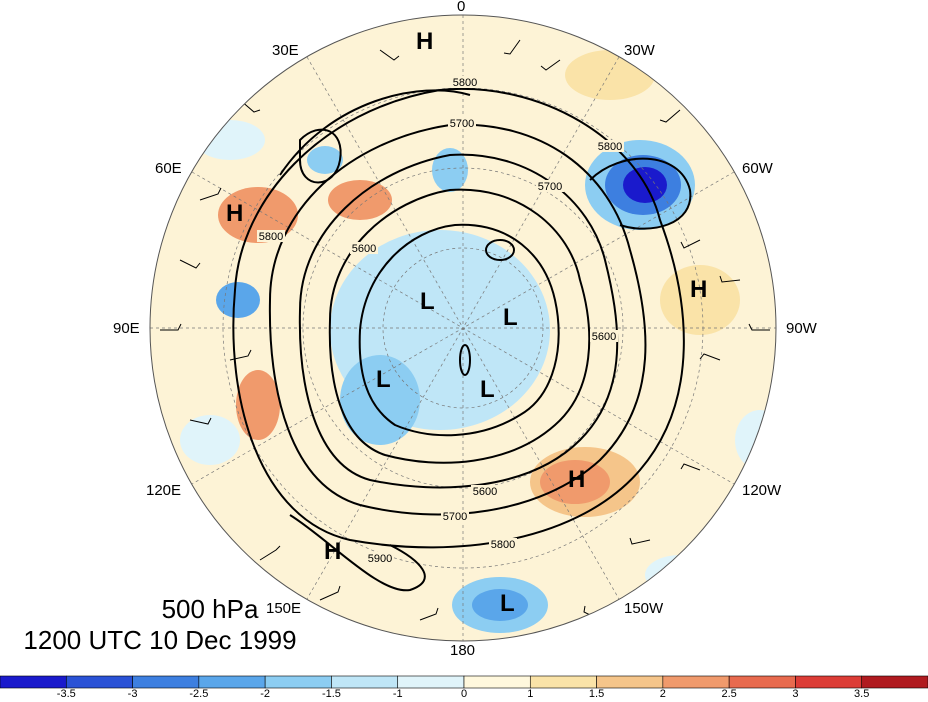  I want to click on valid-time-title: 1200 UTC 10 Dec 1999, so click(160, 640).